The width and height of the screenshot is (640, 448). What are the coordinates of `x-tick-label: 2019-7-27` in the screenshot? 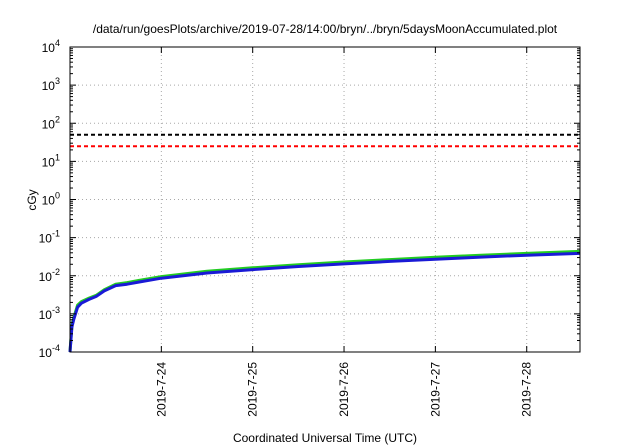 It's located at (435, 389).